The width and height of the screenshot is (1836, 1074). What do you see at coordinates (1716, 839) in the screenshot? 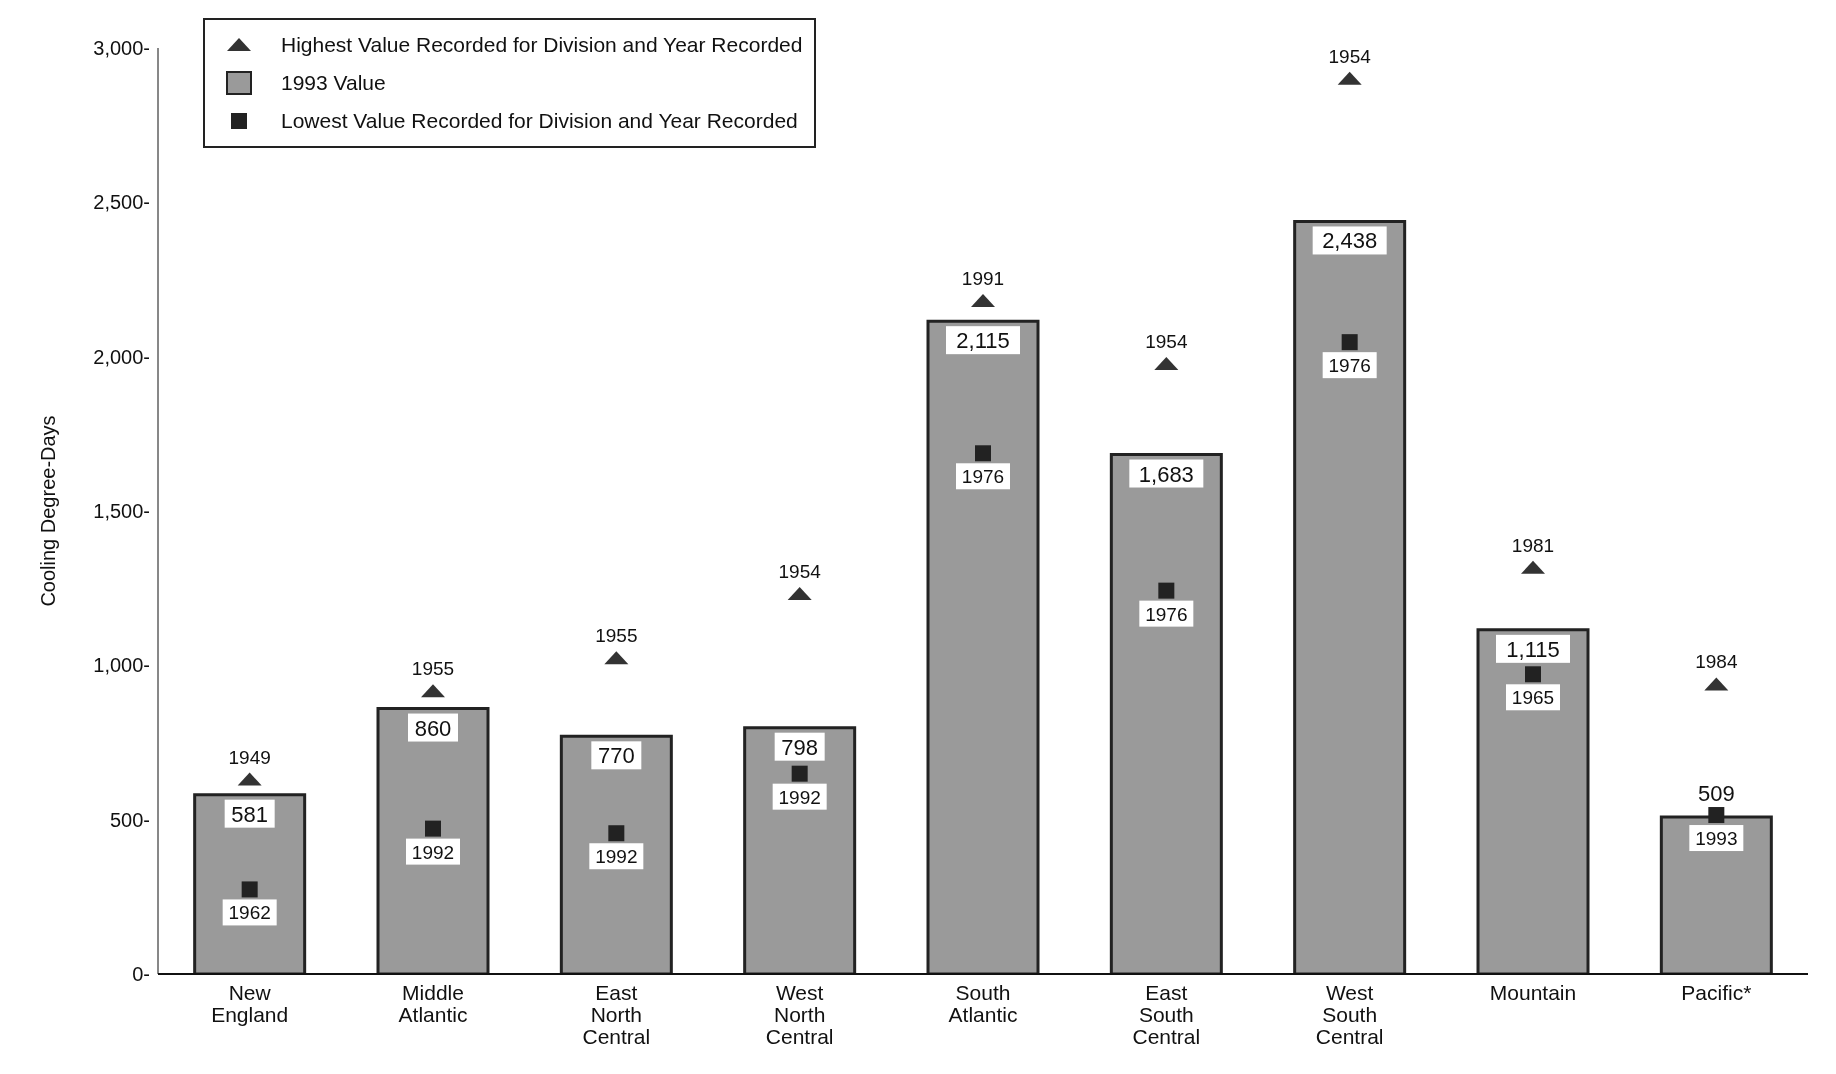
I see `annotation: 1993` at bounding box center [1716, 839].